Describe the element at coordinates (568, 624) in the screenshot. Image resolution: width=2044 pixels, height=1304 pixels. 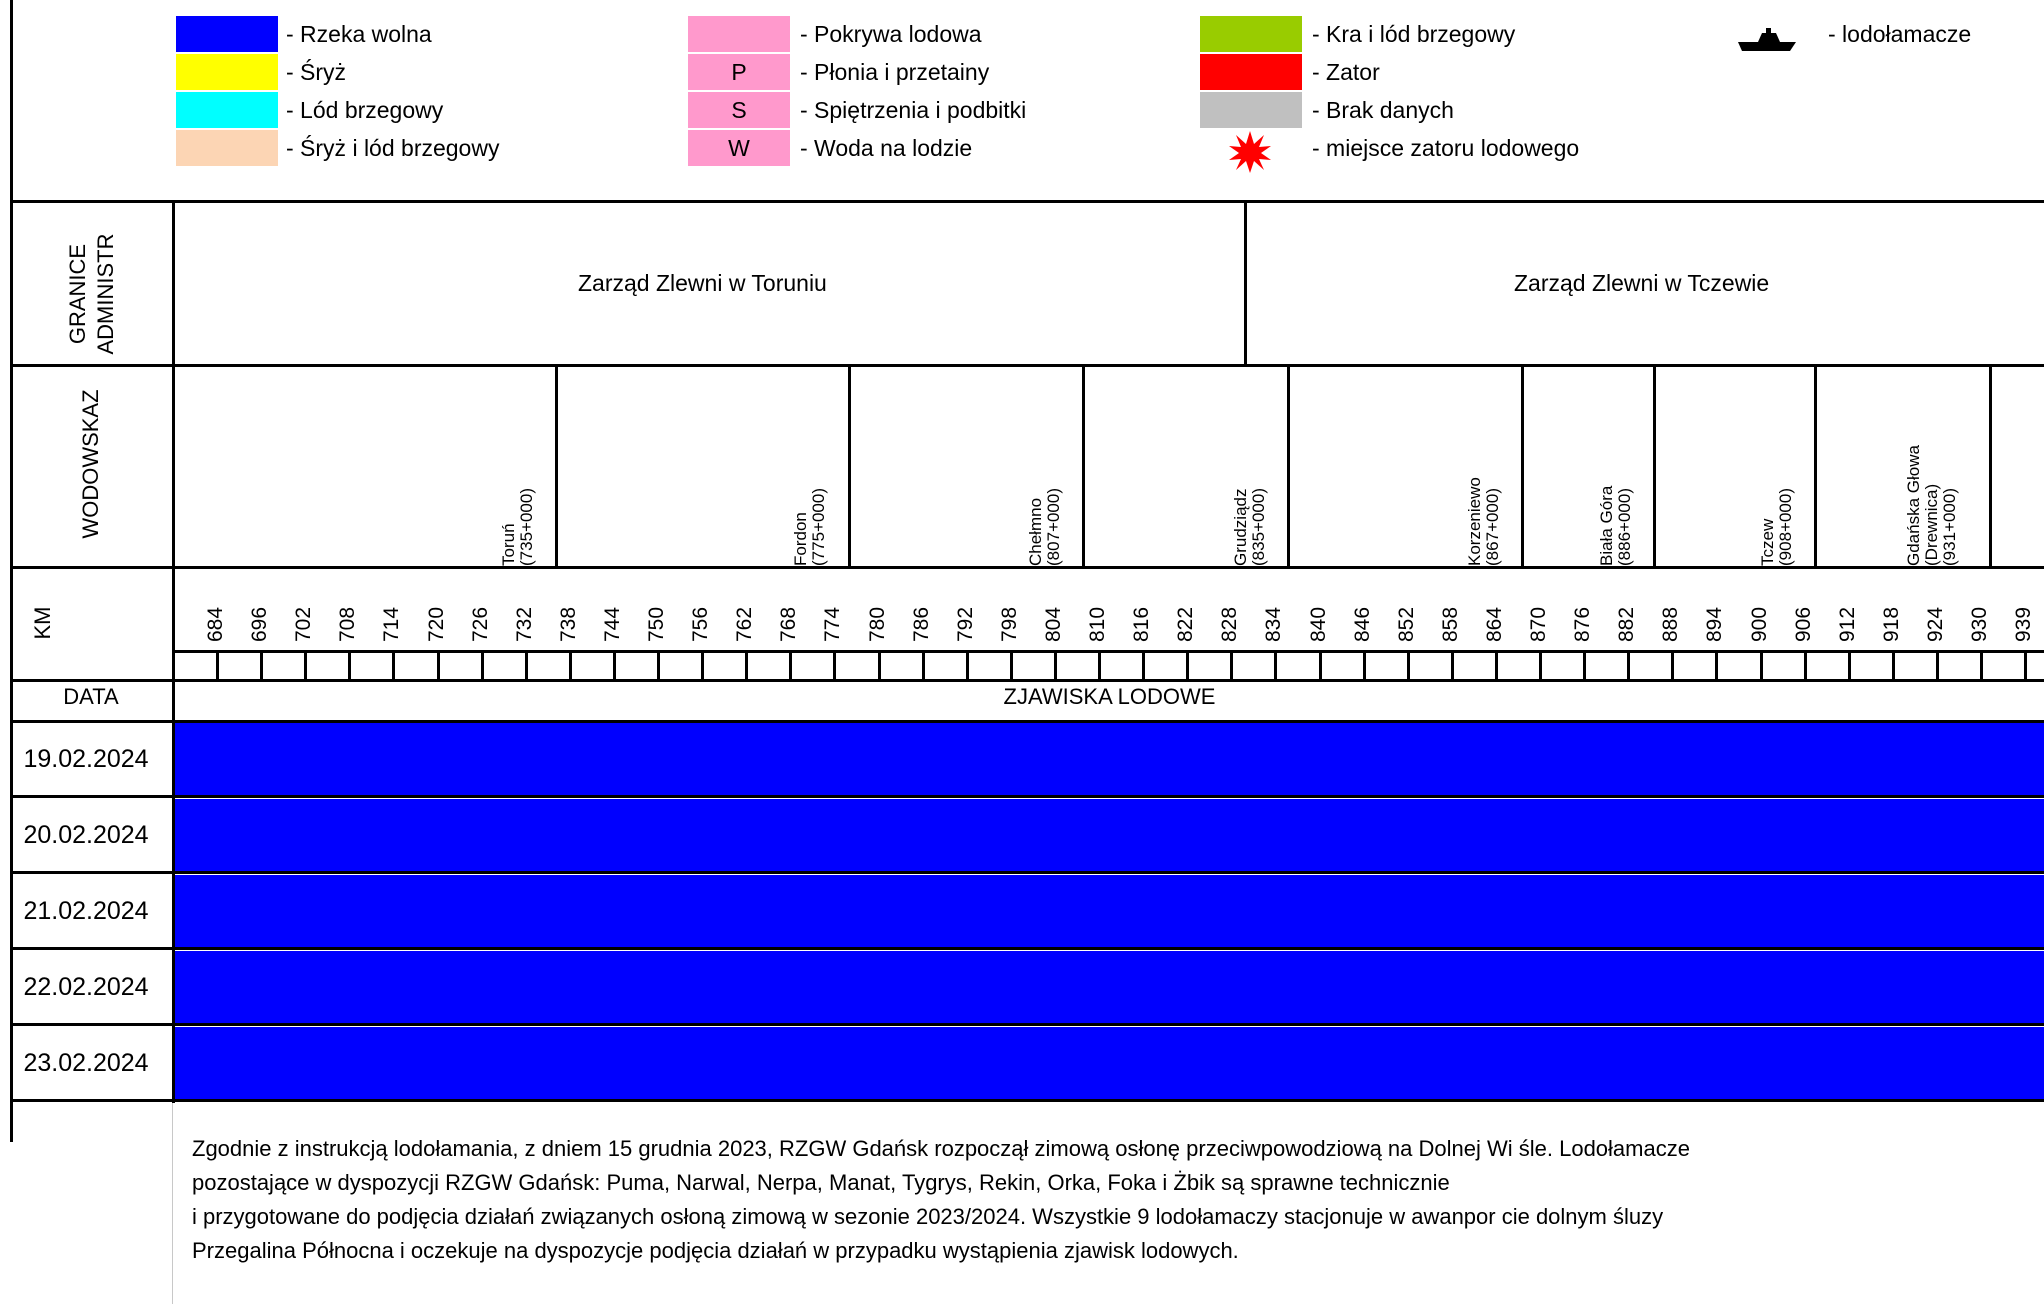
I see `km-tick-label: 738` at that location.